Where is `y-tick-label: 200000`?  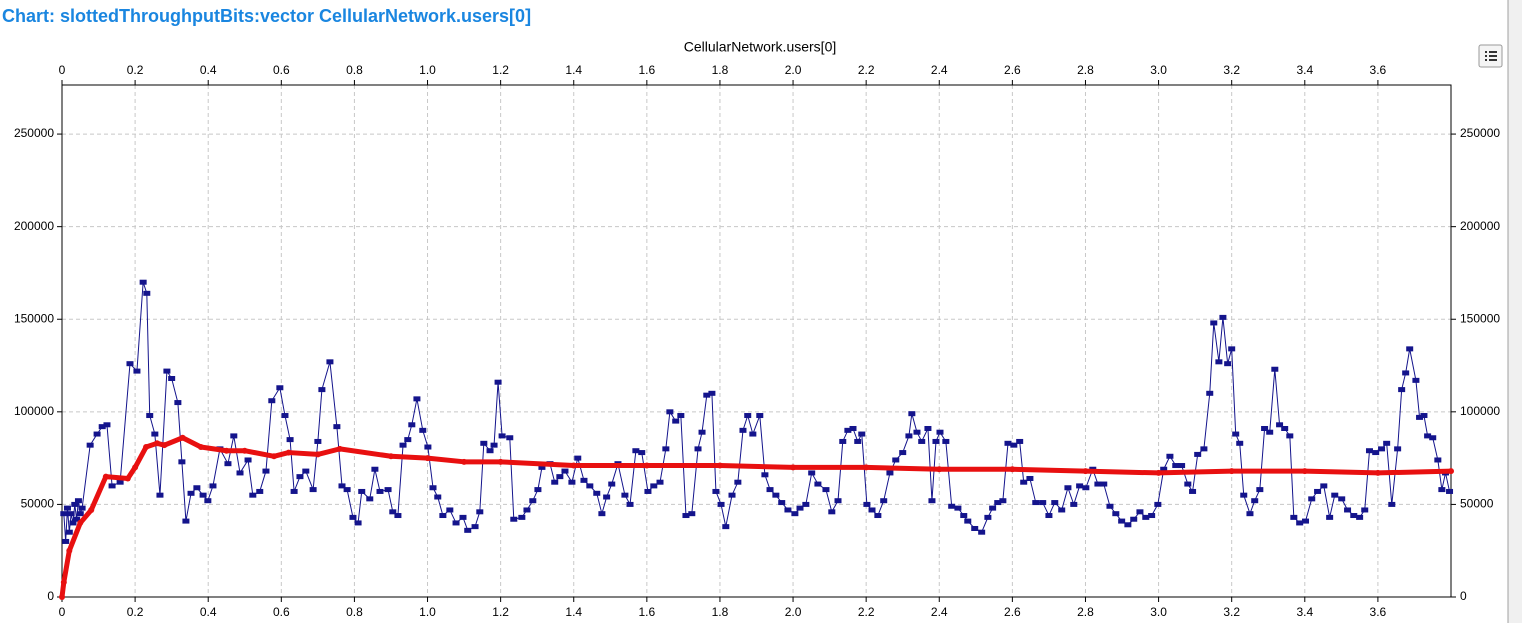 y-tick-label: 200000 is located at coordinates (34, 226).